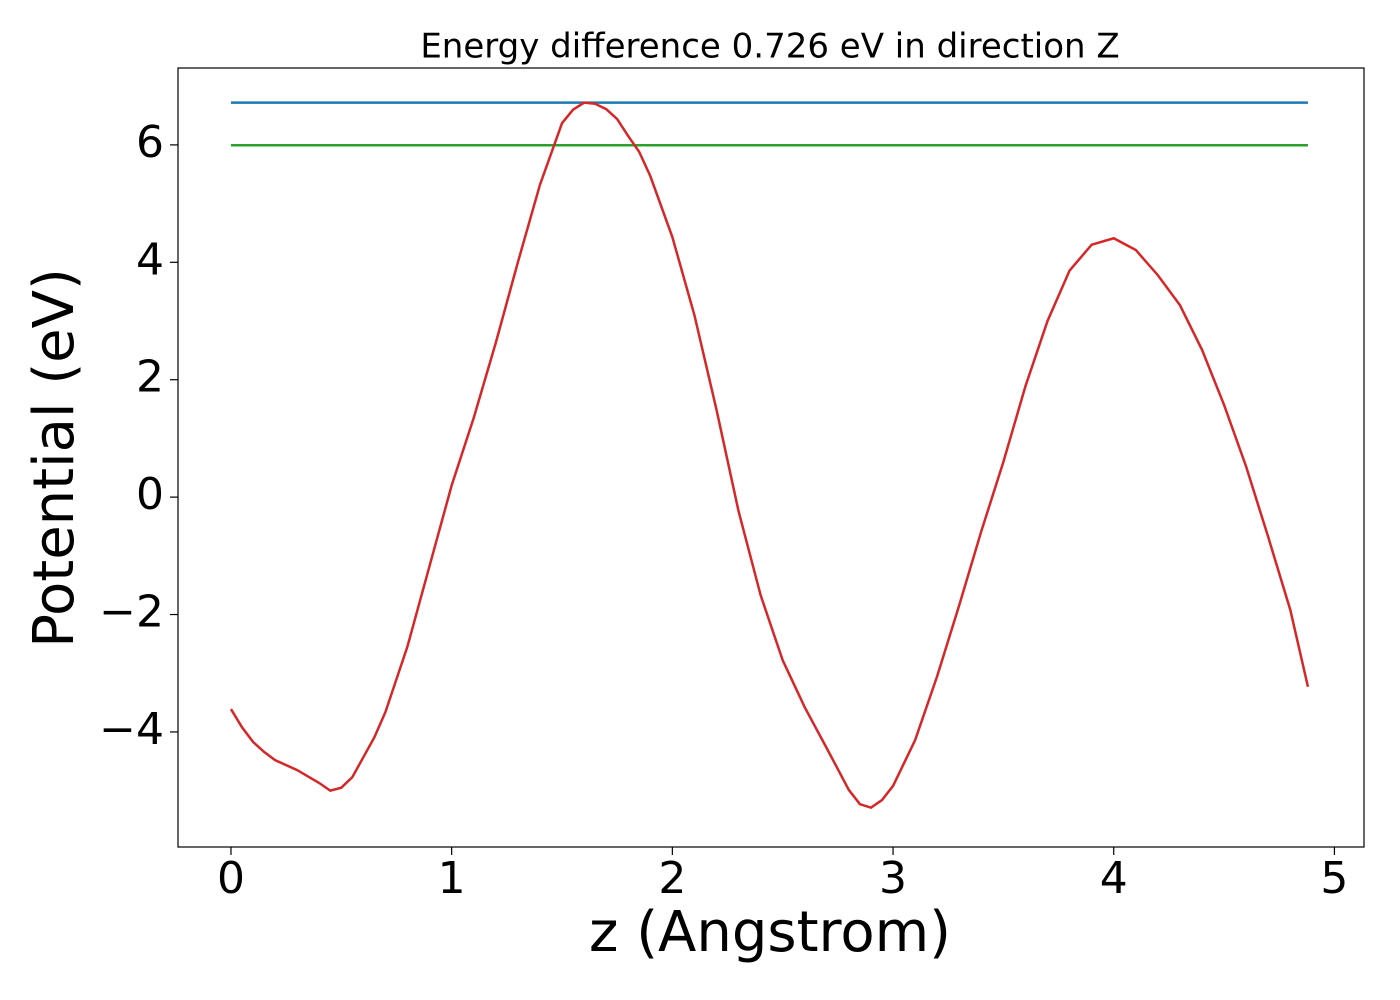 This screenshot has height=1000, width=1400. What do you see at coordinates (231, 878) in the screenshot?
I see `x-tick-label: 0` at bounding box center [231, 878].